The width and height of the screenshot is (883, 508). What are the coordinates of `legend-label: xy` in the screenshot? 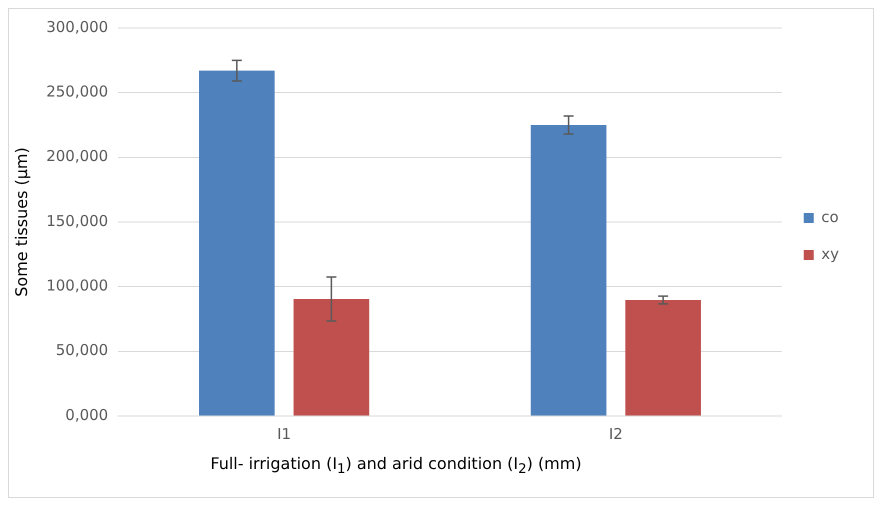 It's located at (830, 253).